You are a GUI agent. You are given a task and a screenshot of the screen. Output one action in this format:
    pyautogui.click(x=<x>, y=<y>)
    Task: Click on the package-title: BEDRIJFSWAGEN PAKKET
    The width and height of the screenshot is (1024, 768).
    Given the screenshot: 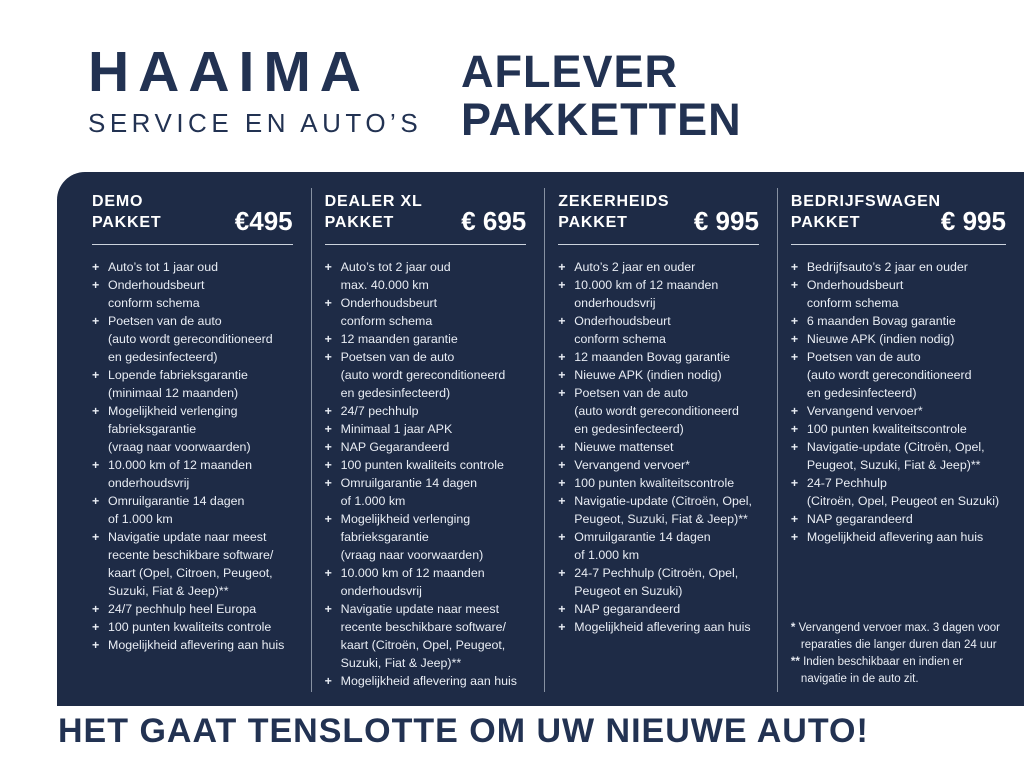 What is the action you would take?
    pyautogui.click(x=866, y=213)
    